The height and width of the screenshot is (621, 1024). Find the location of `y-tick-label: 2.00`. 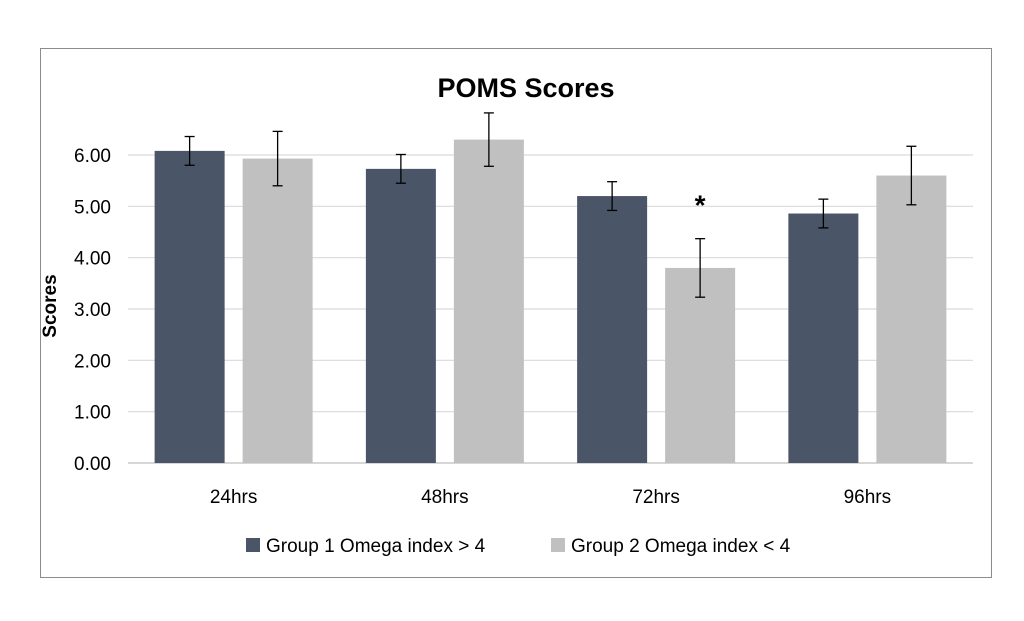

y-tick-label: 2.00 is located at coordinates (92, 361).